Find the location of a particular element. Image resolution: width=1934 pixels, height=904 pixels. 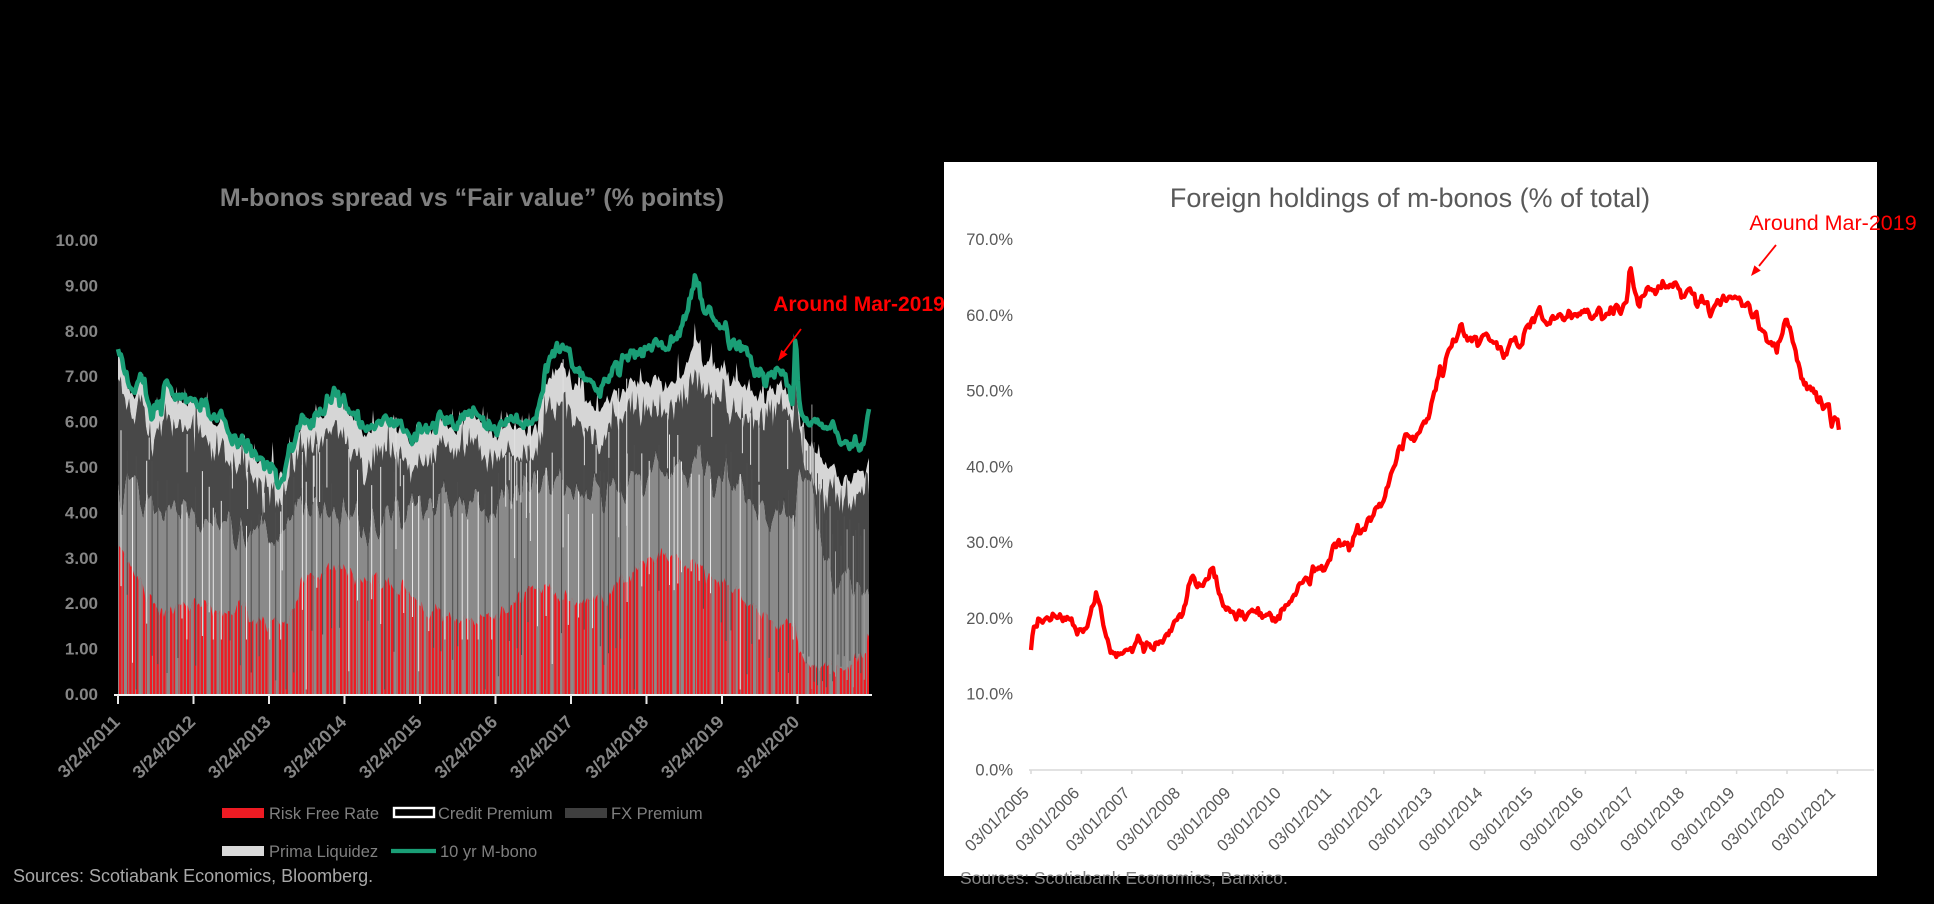

svg-text:Foreign holdings of m-bonos (%: Foreign holdings of m-bonos (% of total) is located at coordinates (1410, 198).